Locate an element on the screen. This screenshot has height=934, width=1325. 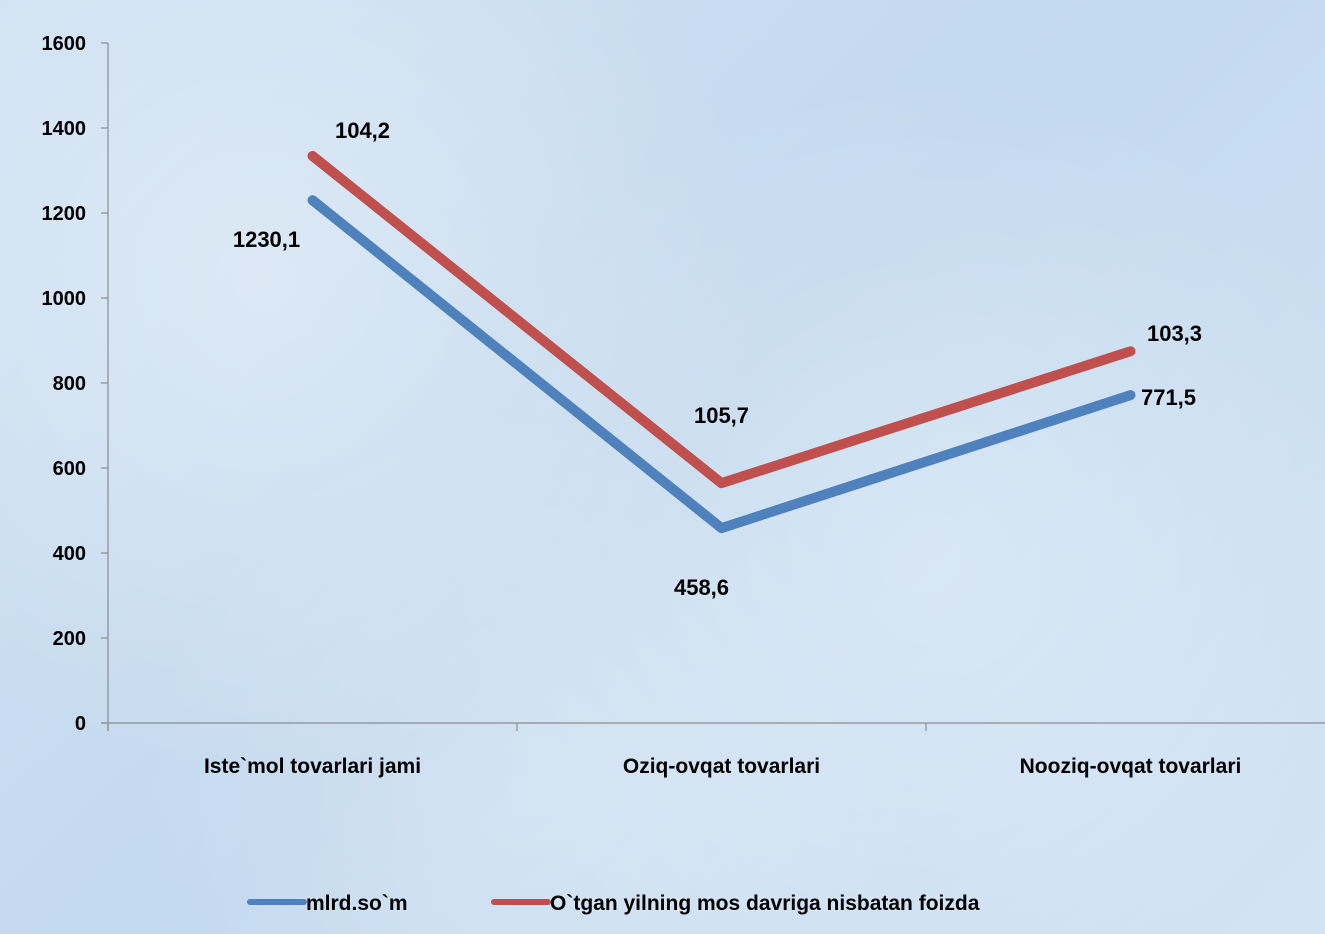
y-tick-label: 1200 is located at coordinates (64, 214).